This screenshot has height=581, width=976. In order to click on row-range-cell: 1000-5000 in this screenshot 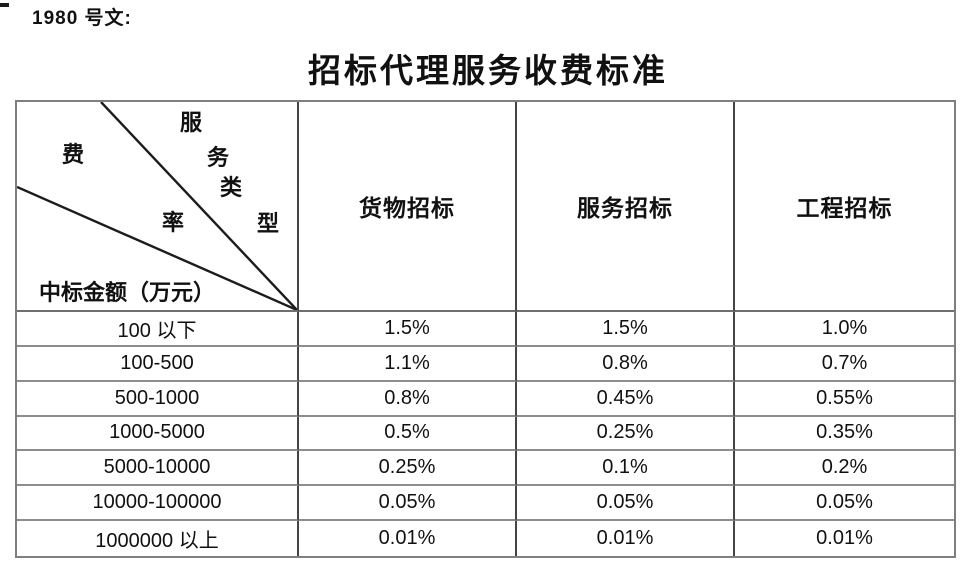, I will do `click(158, 434)`.